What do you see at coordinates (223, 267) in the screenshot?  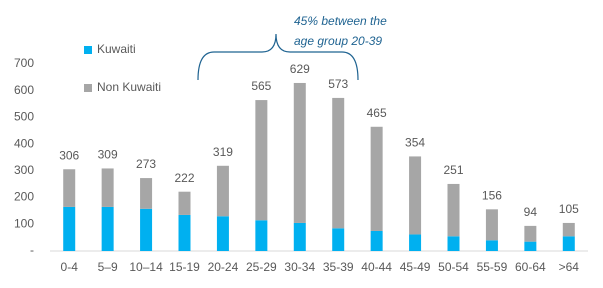 I see `x-tick-label: 20-24` at bounding box center [223, 267].